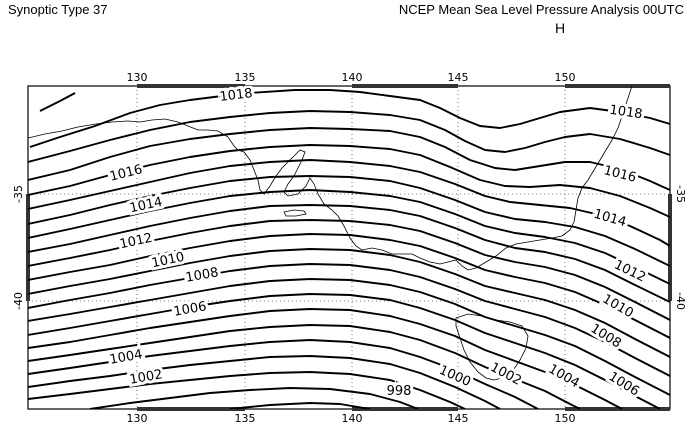  I want to click on lon-tick-140-bottom: 140, so click(352, 418).